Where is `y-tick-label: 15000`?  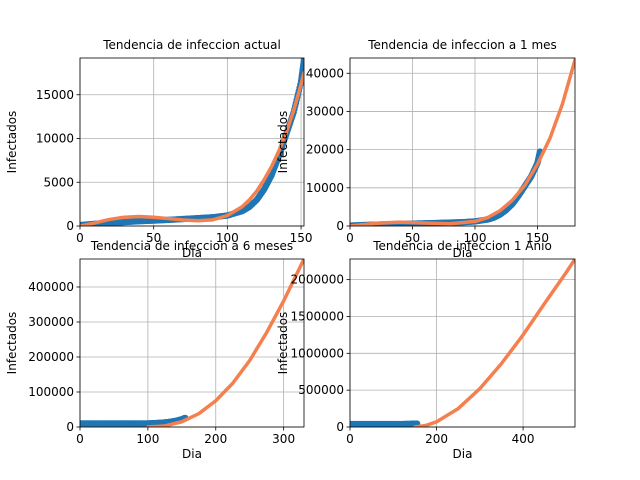 y-tick-label: 15000 is located at coordinates (55, 95).